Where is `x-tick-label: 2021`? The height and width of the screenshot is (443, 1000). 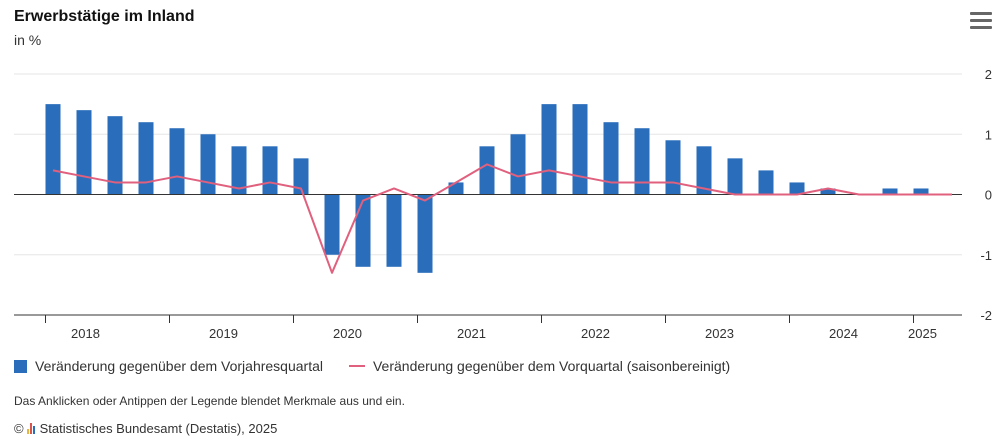 x-tick-label: 2021 is located at coordinates (471, 333).